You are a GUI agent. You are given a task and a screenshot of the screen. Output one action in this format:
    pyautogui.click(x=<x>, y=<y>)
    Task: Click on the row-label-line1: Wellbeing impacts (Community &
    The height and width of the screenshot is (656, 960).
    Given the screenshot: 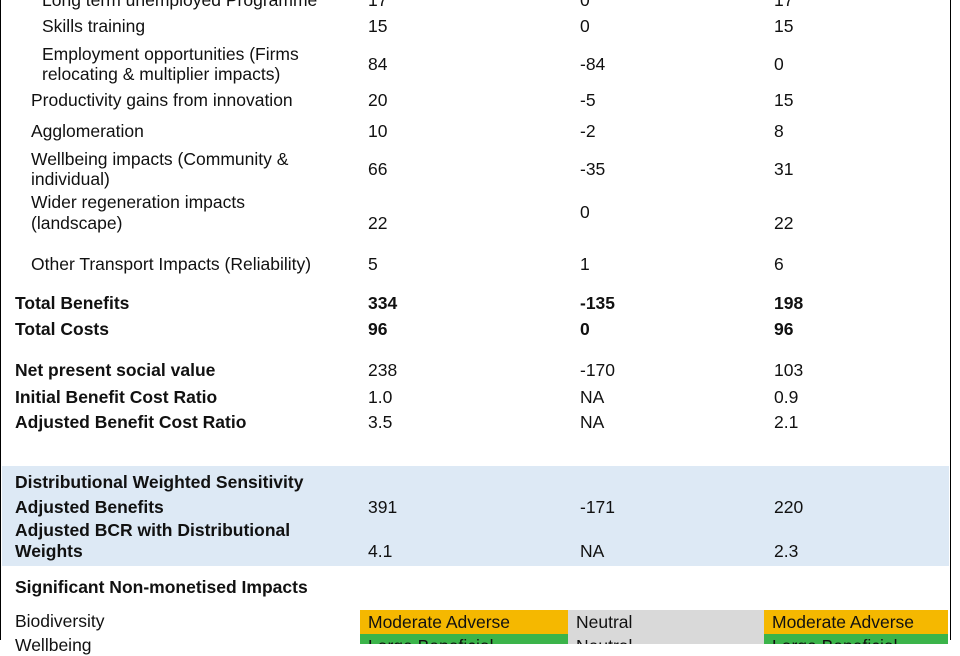 What is the action you would take?
    pyautogui.click(x=160, y=159)
    